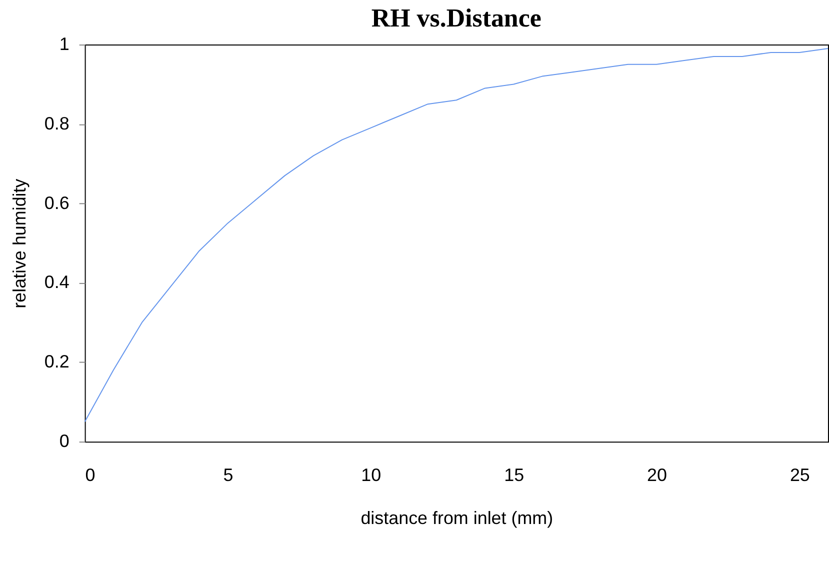 This screenshot has width=829, height=570. Describe the element at coordinates (57, 362) in the screenshot. I see `y-tick-label: 0.2` at that location.